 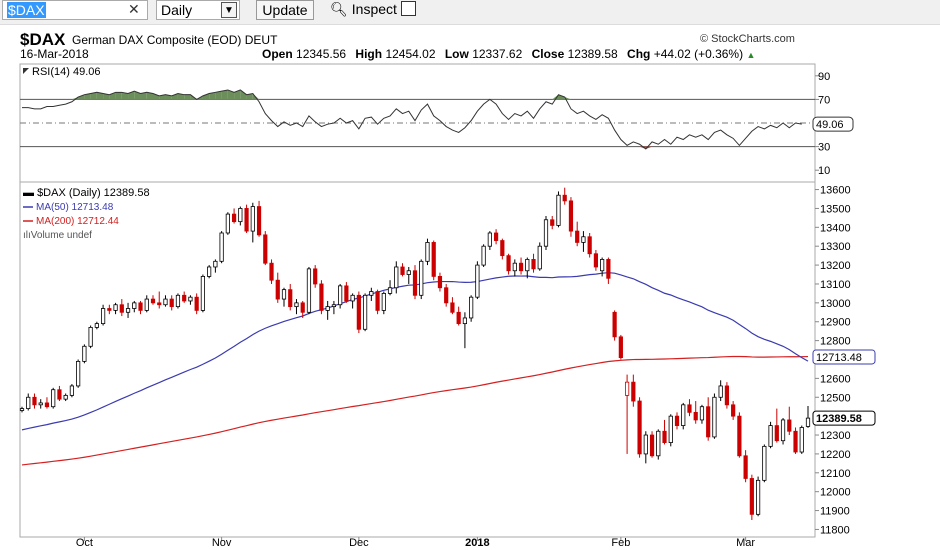 I want to click on symbol-input-value: $DAX, so click(x=26, y=10).